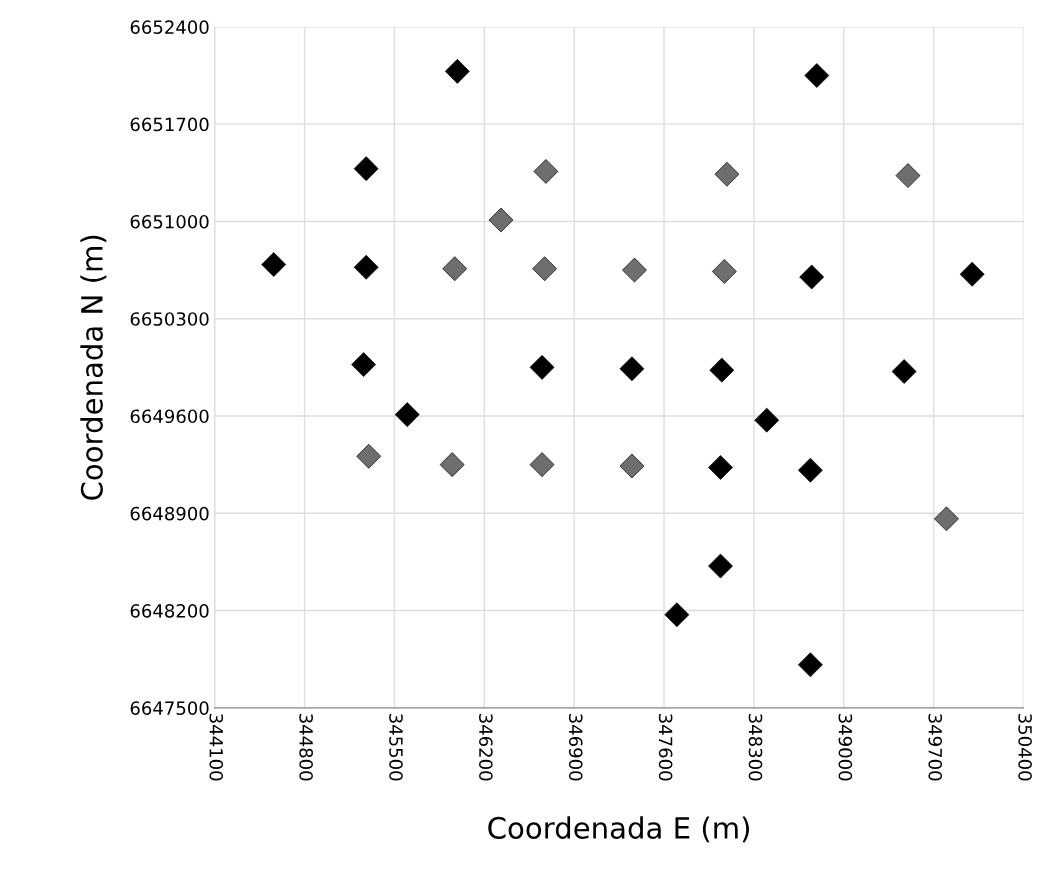 This screenshot has height=896, width=1037. Describe the element at coordinates (93, 367) in the screenshot. I see `y-axis-title: Coordenada N (m)` at that location.